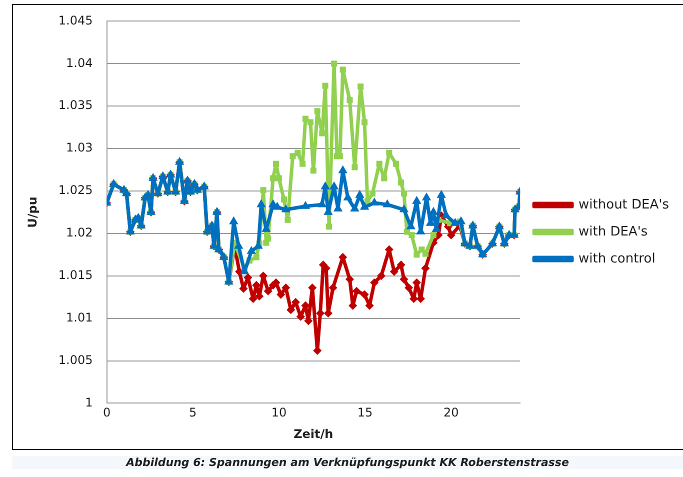 This screenshot has height=477, width=683. What do you see at coordinates (624, 204) in the screenshot?
I see `legend-label: without DEA's` at bounding box center [624, 204].